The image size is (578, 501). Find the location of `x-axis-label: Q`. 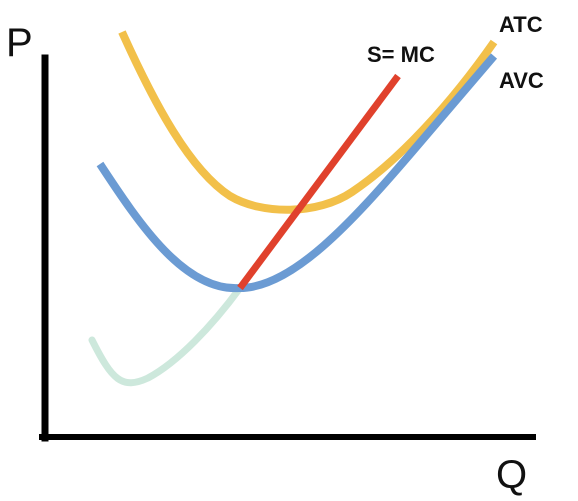

x-axis-label: Q is located at coordinates (511, 475).